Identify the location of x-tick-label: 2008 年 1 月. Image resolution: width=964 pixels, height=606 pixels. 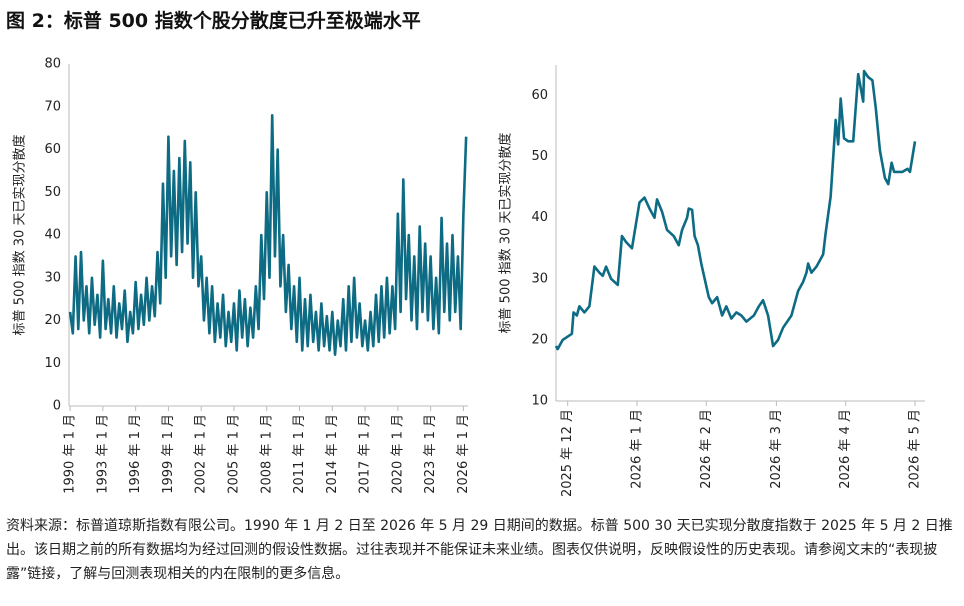
(266, 454).